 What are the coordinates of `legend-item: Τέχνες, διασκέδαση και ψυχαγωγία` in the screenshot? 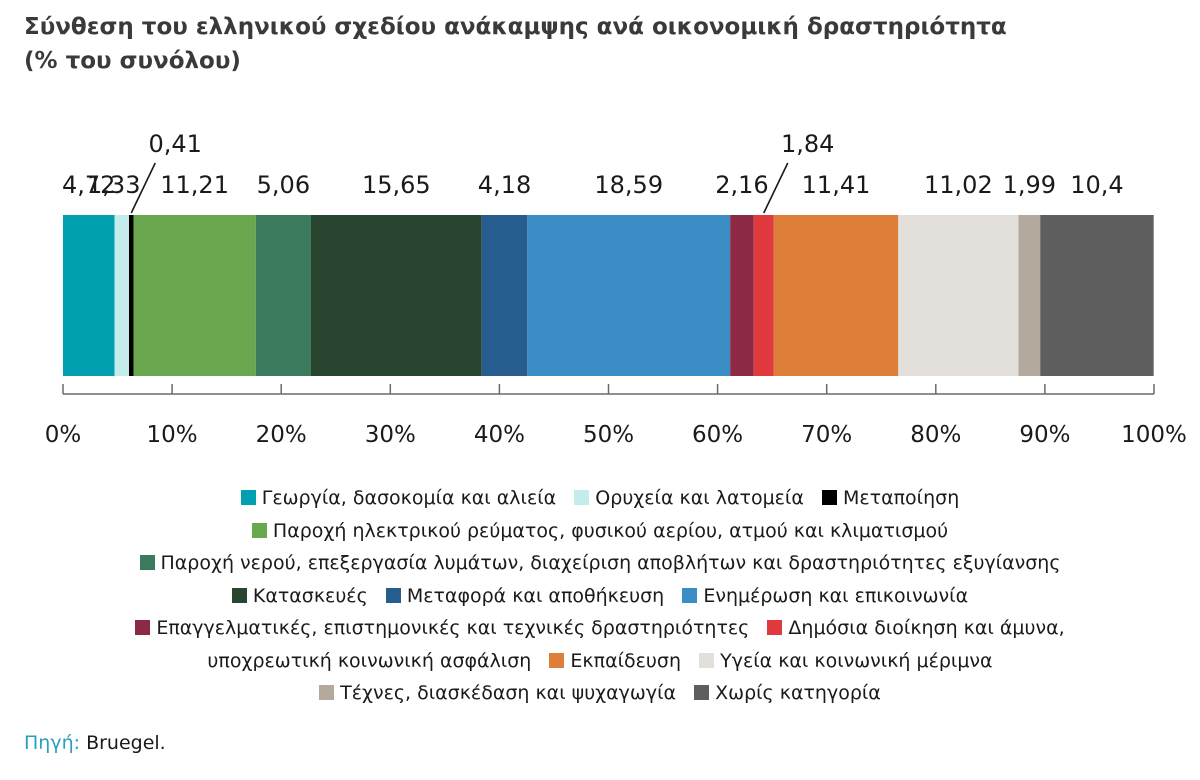 It's located at (497, 693).